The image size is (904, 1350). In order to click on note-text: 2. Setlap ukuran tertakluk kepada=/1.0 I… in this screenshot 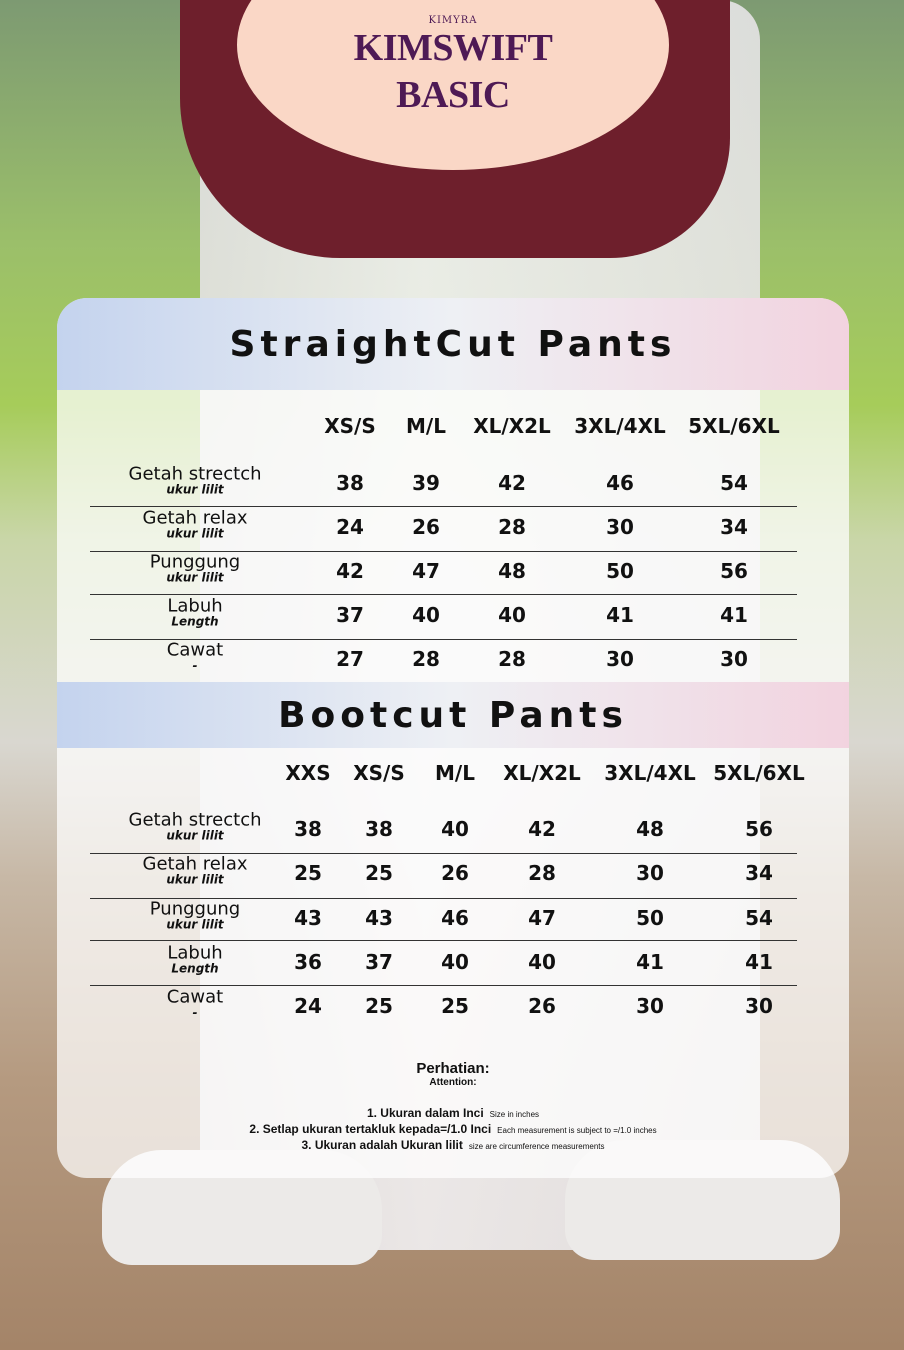, I will do `click(370, 1129)`.